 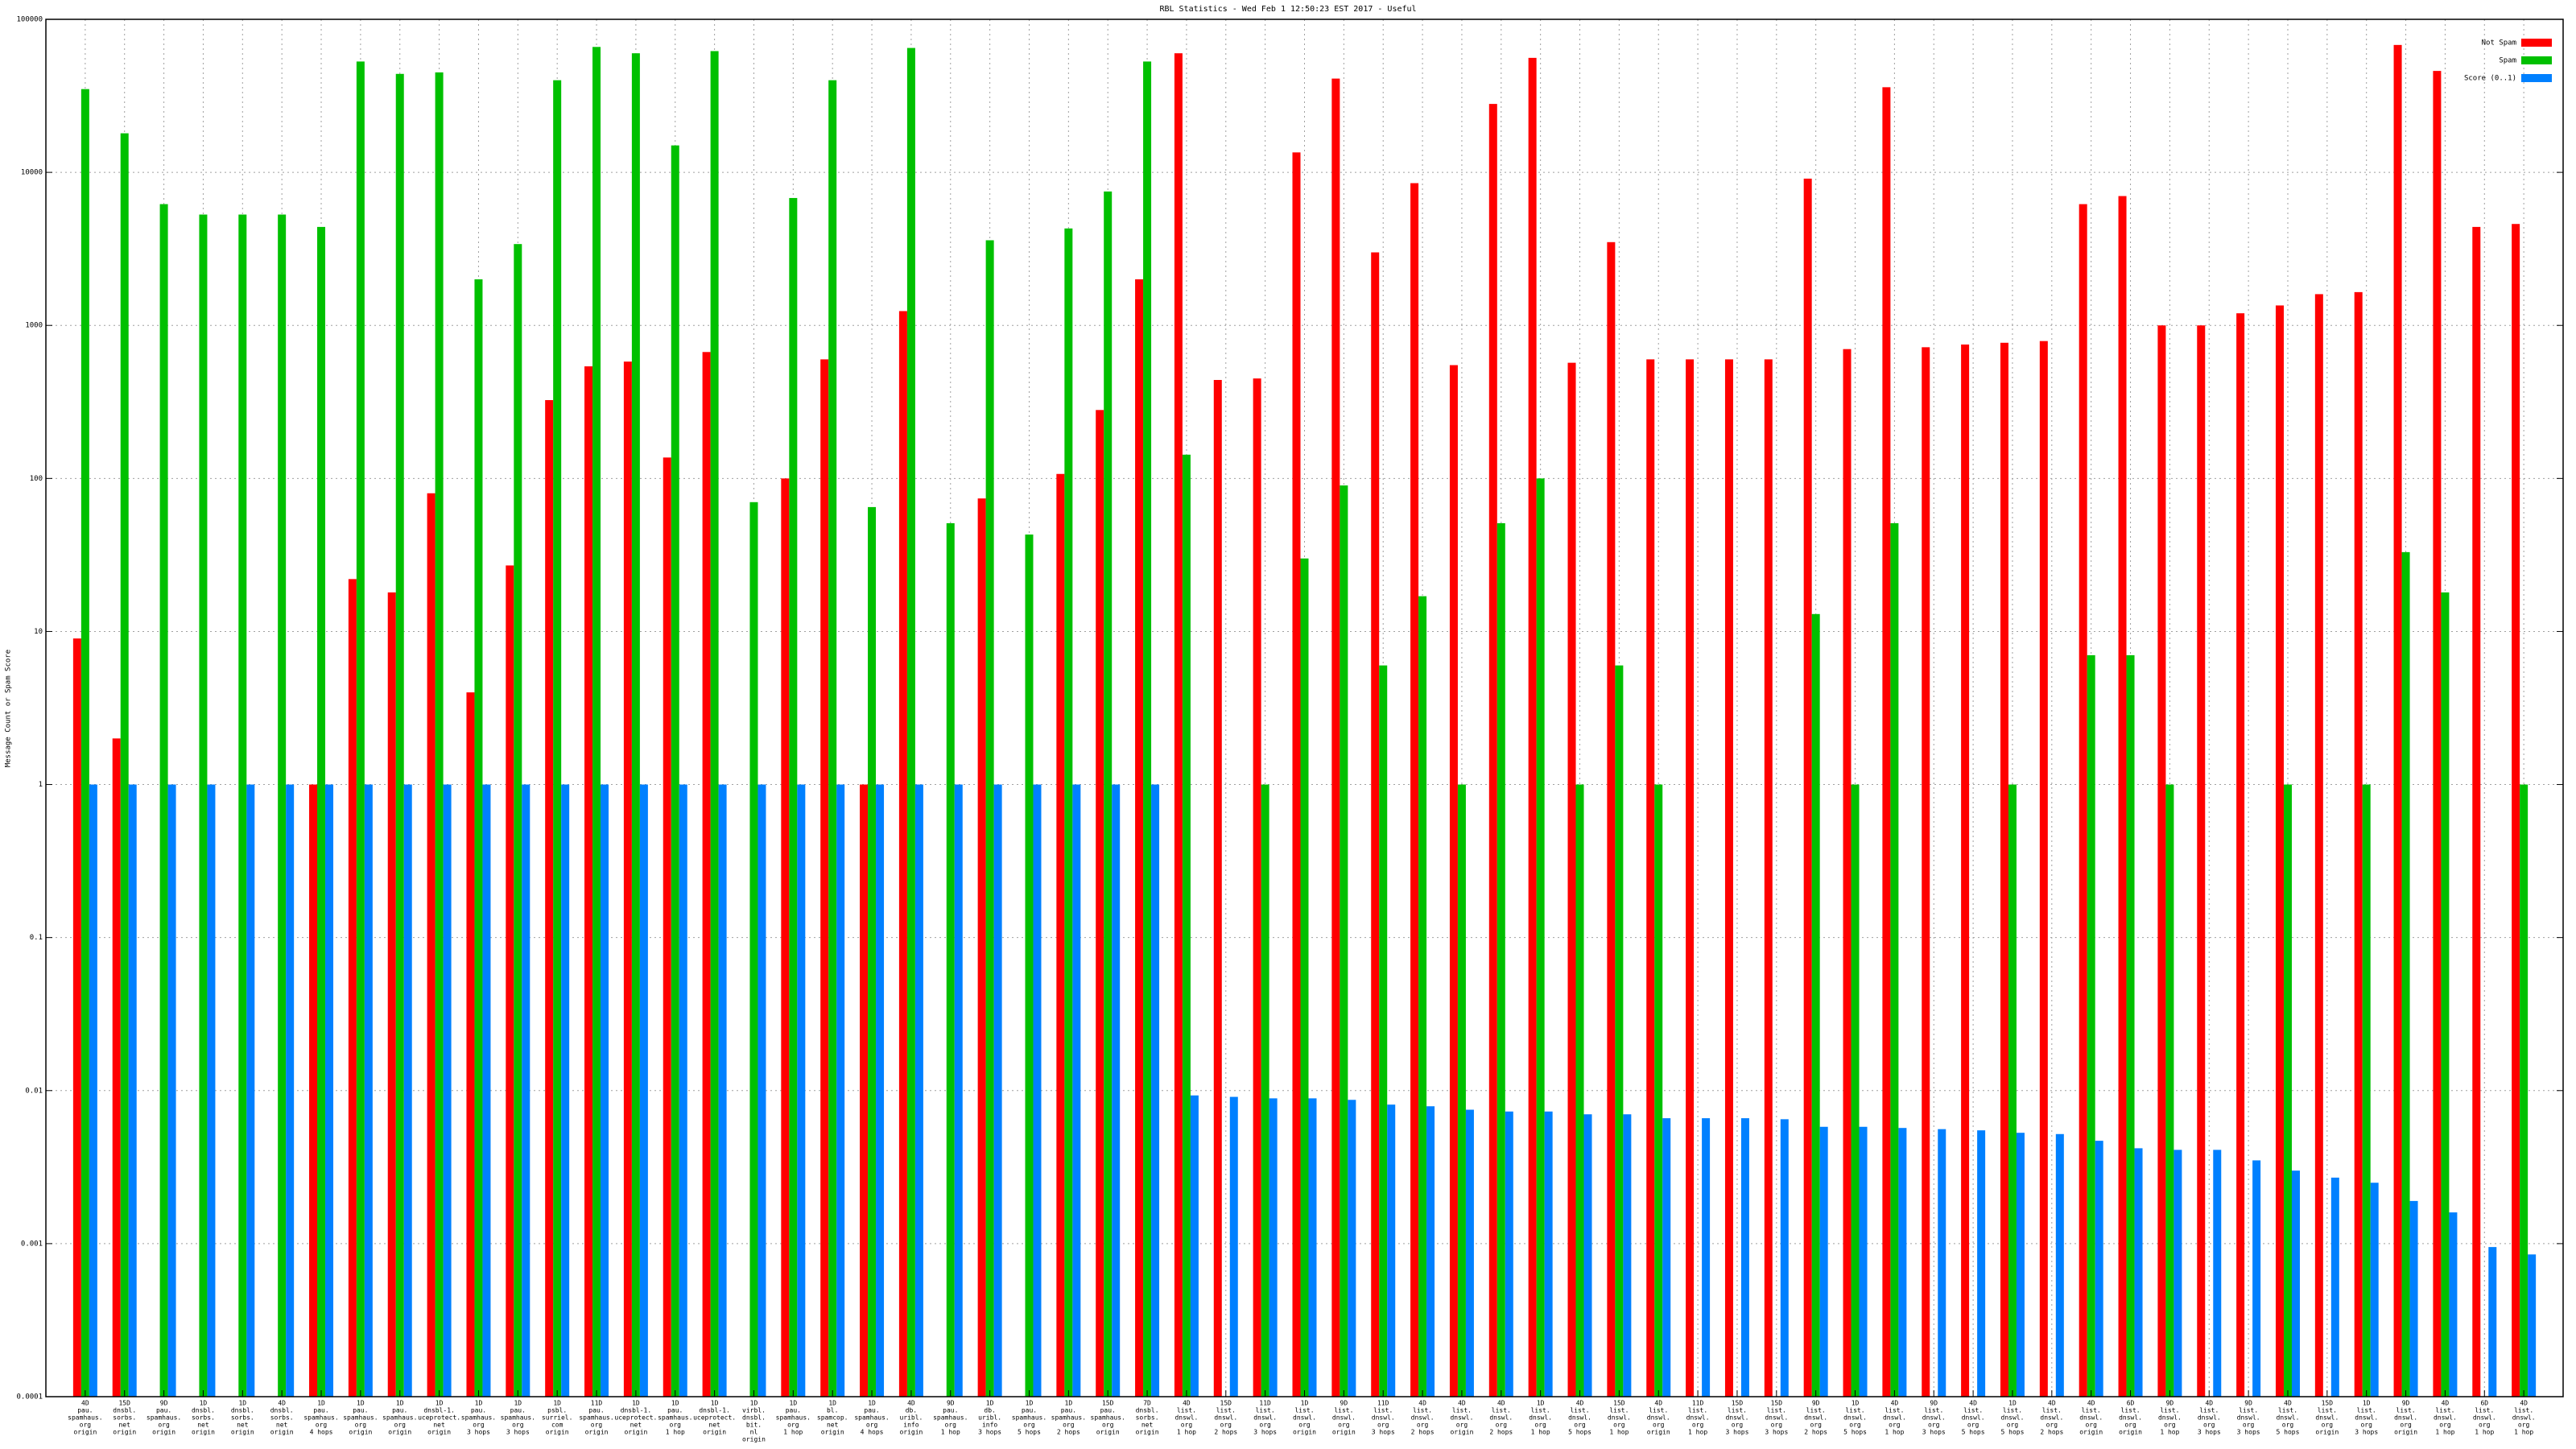 I want to click on y-tick-label: 0.1, so click(x=36, y=938).